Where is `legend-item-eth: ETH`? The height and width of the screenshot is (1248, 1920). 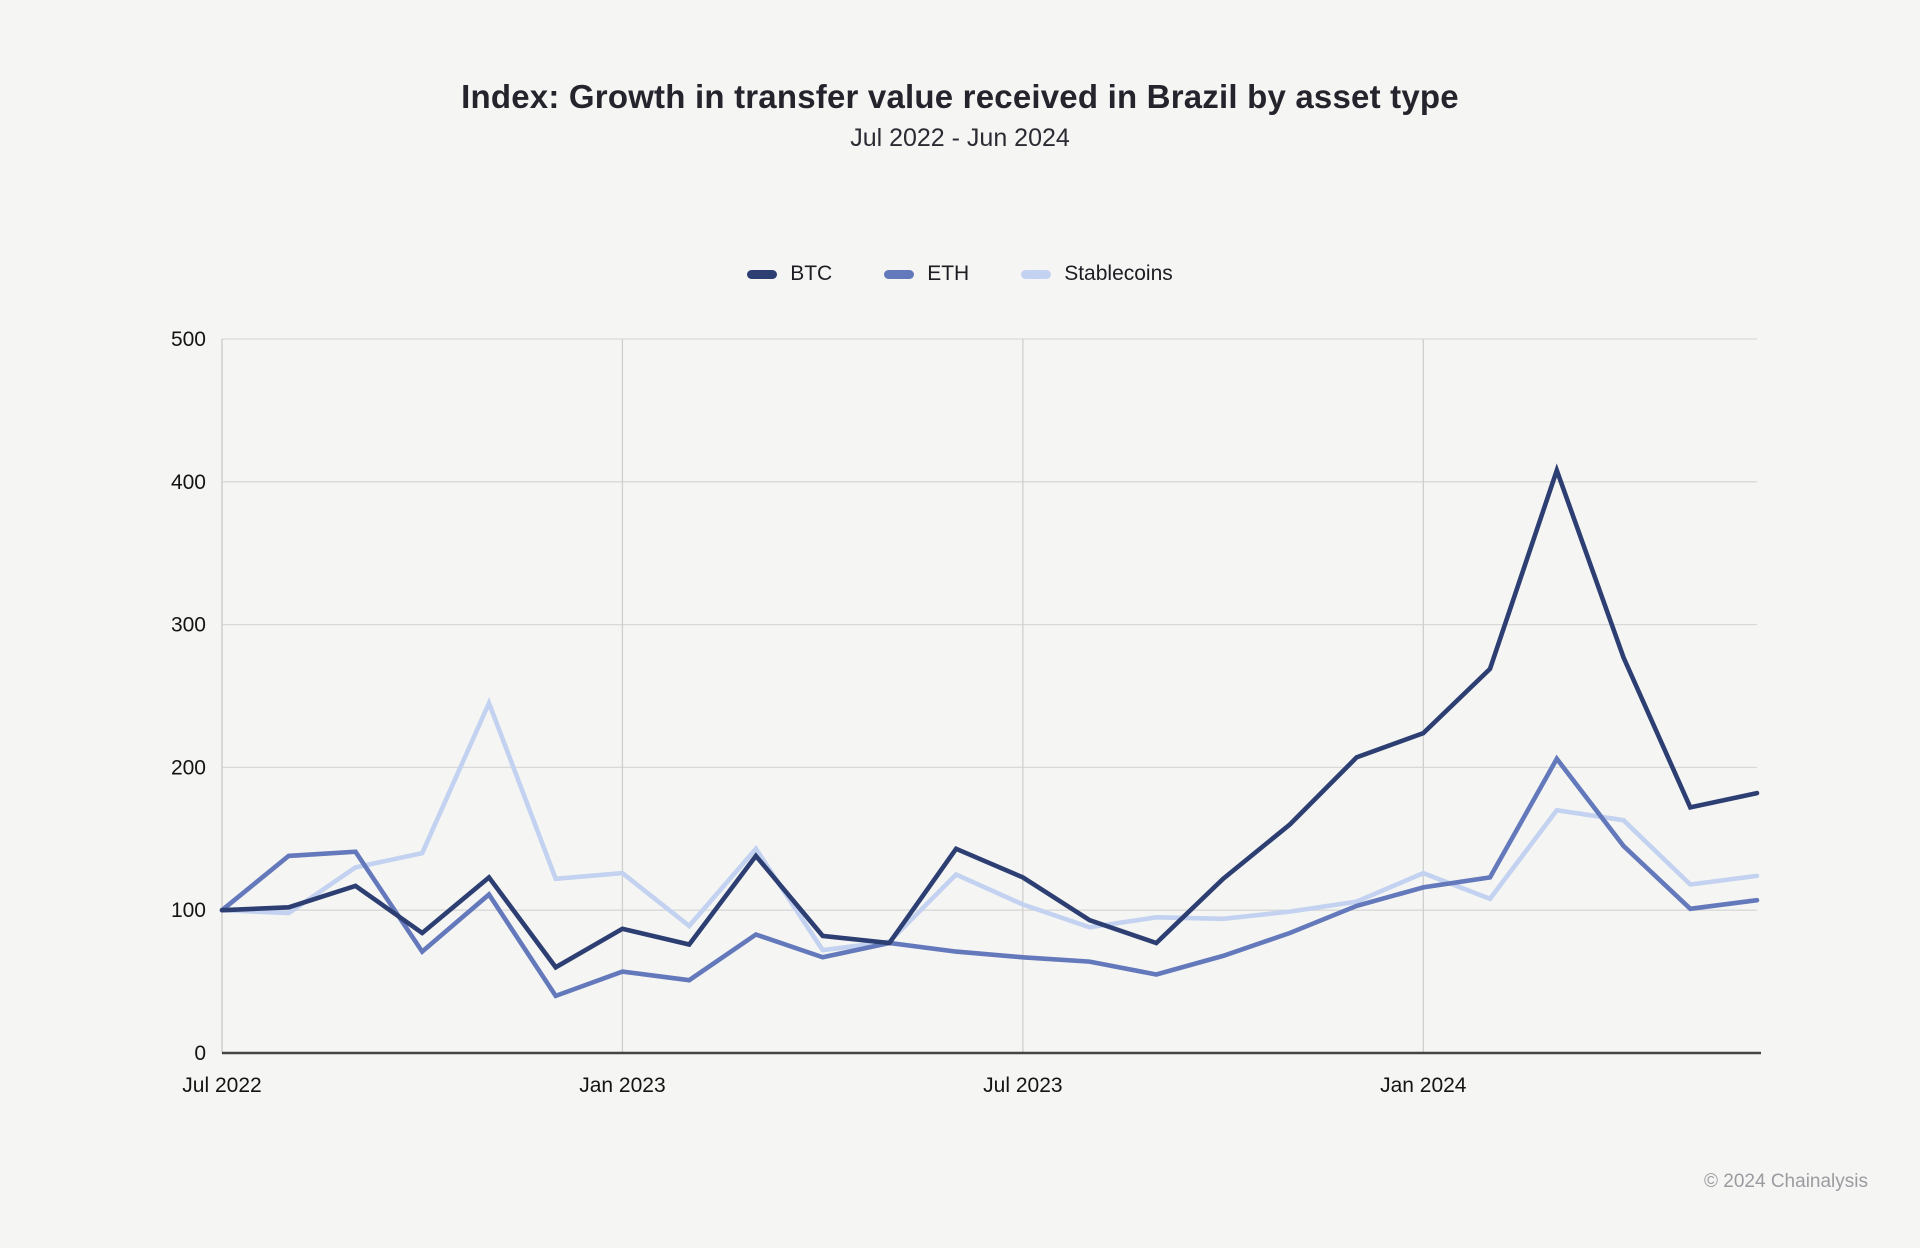
legend-item-eth: ETH is located at coordinates (926, 274).